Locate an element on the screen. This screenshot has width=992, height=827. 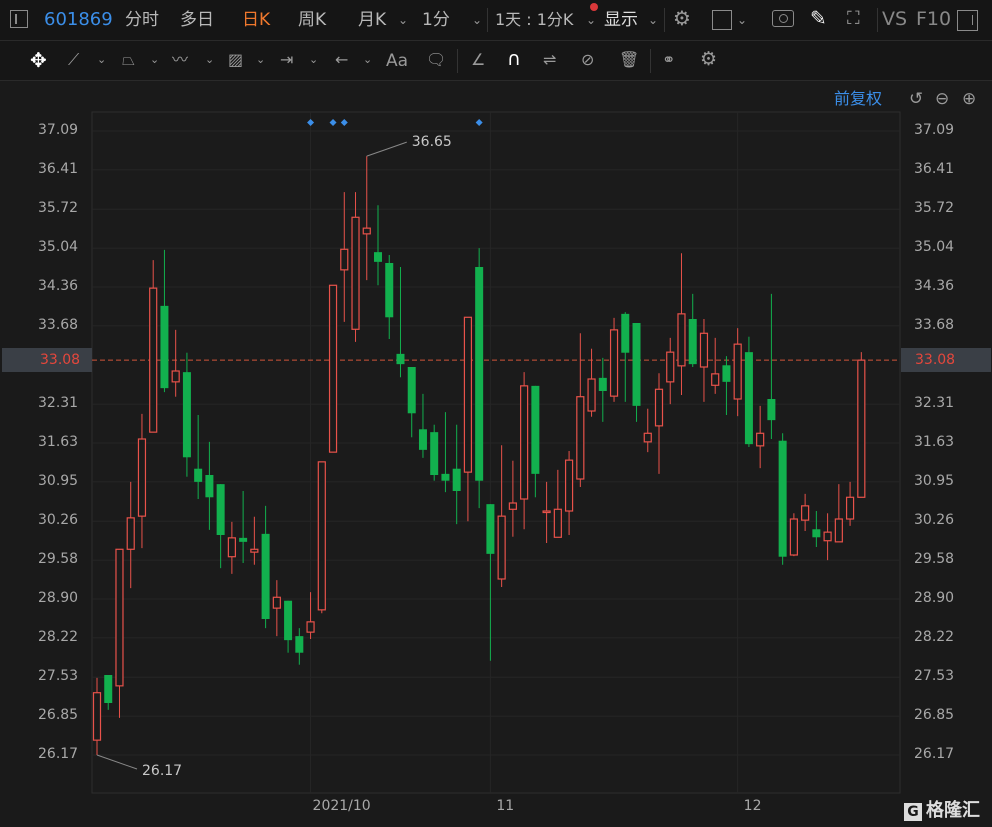
y-tick-label-right: 30.95 is located at coordinates (934, 480).